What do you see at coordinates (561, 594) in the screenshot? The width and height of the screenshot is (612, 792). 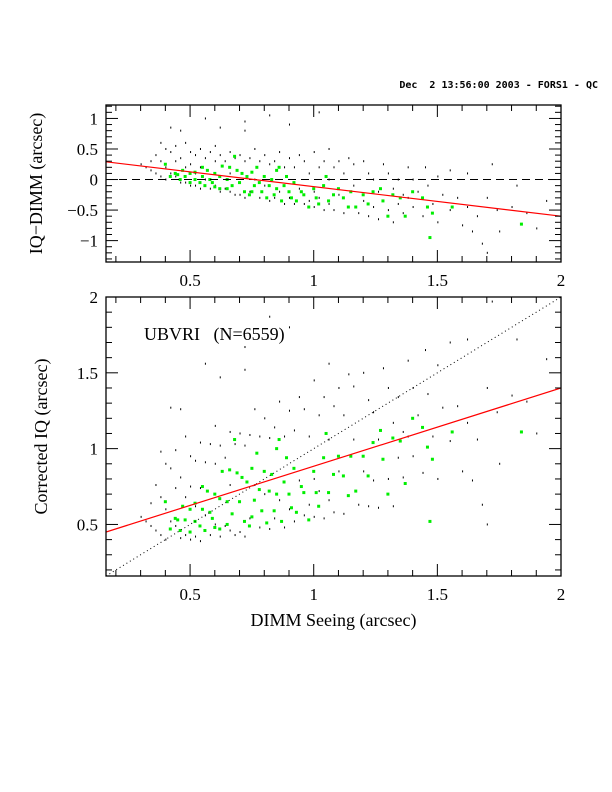 I see `x-tick-label: 2` at bounding box center [561, 594].